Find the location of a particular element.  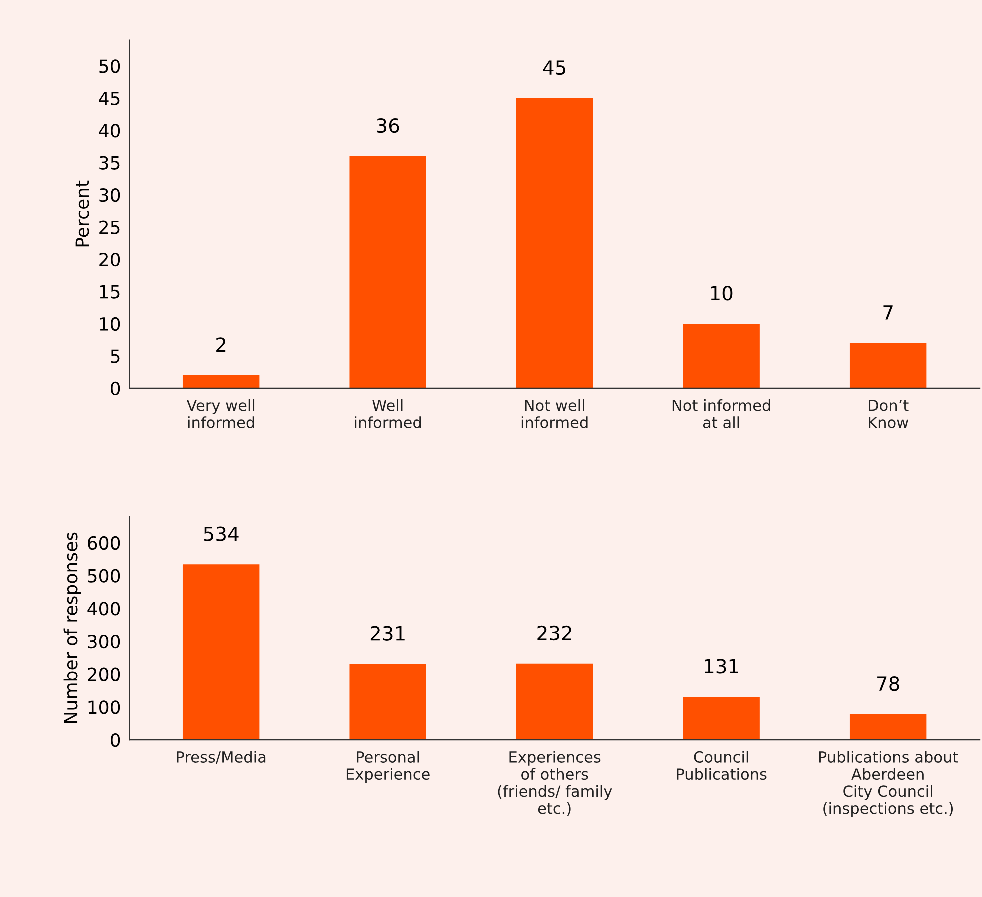

y-tick-label: 20 is located at coordinates (110, 259).